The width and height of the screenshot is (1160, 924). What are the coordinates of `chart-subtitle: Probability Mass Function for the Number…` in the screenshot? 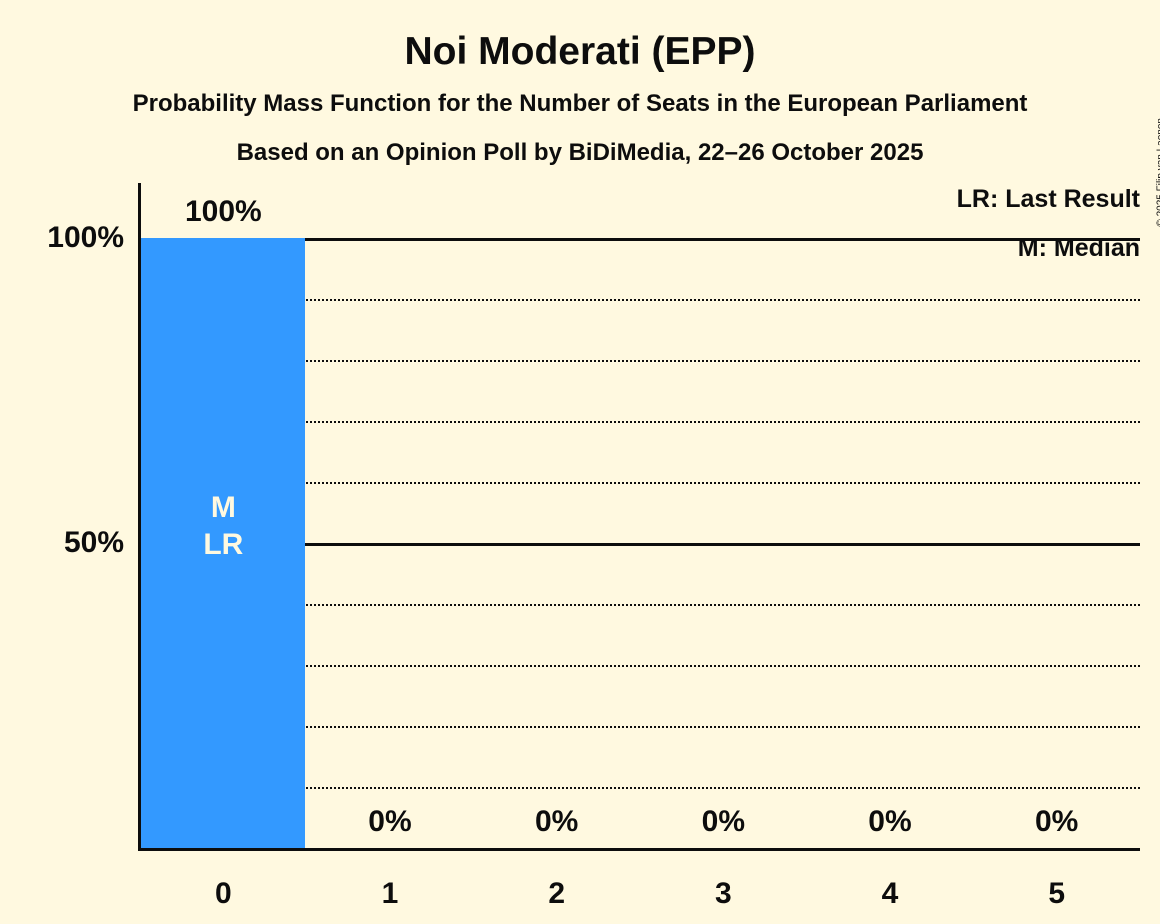 It's located at (580, 103).